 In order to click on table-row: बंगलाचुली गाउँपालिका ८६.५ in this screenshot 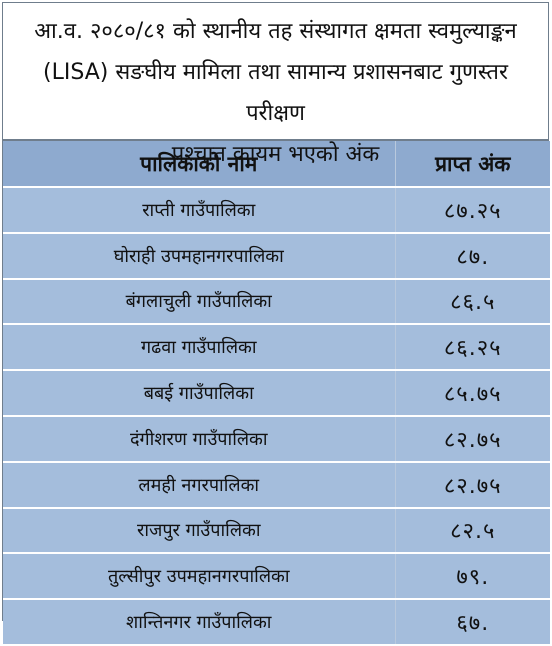, I will do `click(276, 302)`.